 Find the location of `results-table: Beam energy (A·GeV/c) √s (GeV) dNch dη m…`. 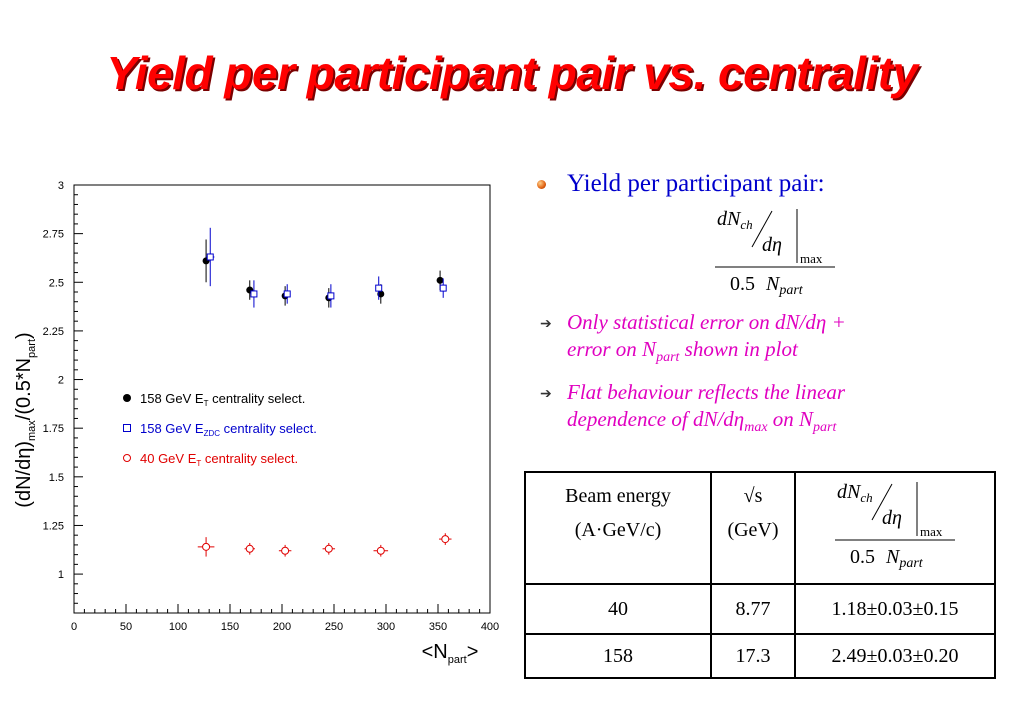

results-table: Beam energy (A·GeV/c) √s (GeV) dNch dη m… is located at coordinates (760, 575).